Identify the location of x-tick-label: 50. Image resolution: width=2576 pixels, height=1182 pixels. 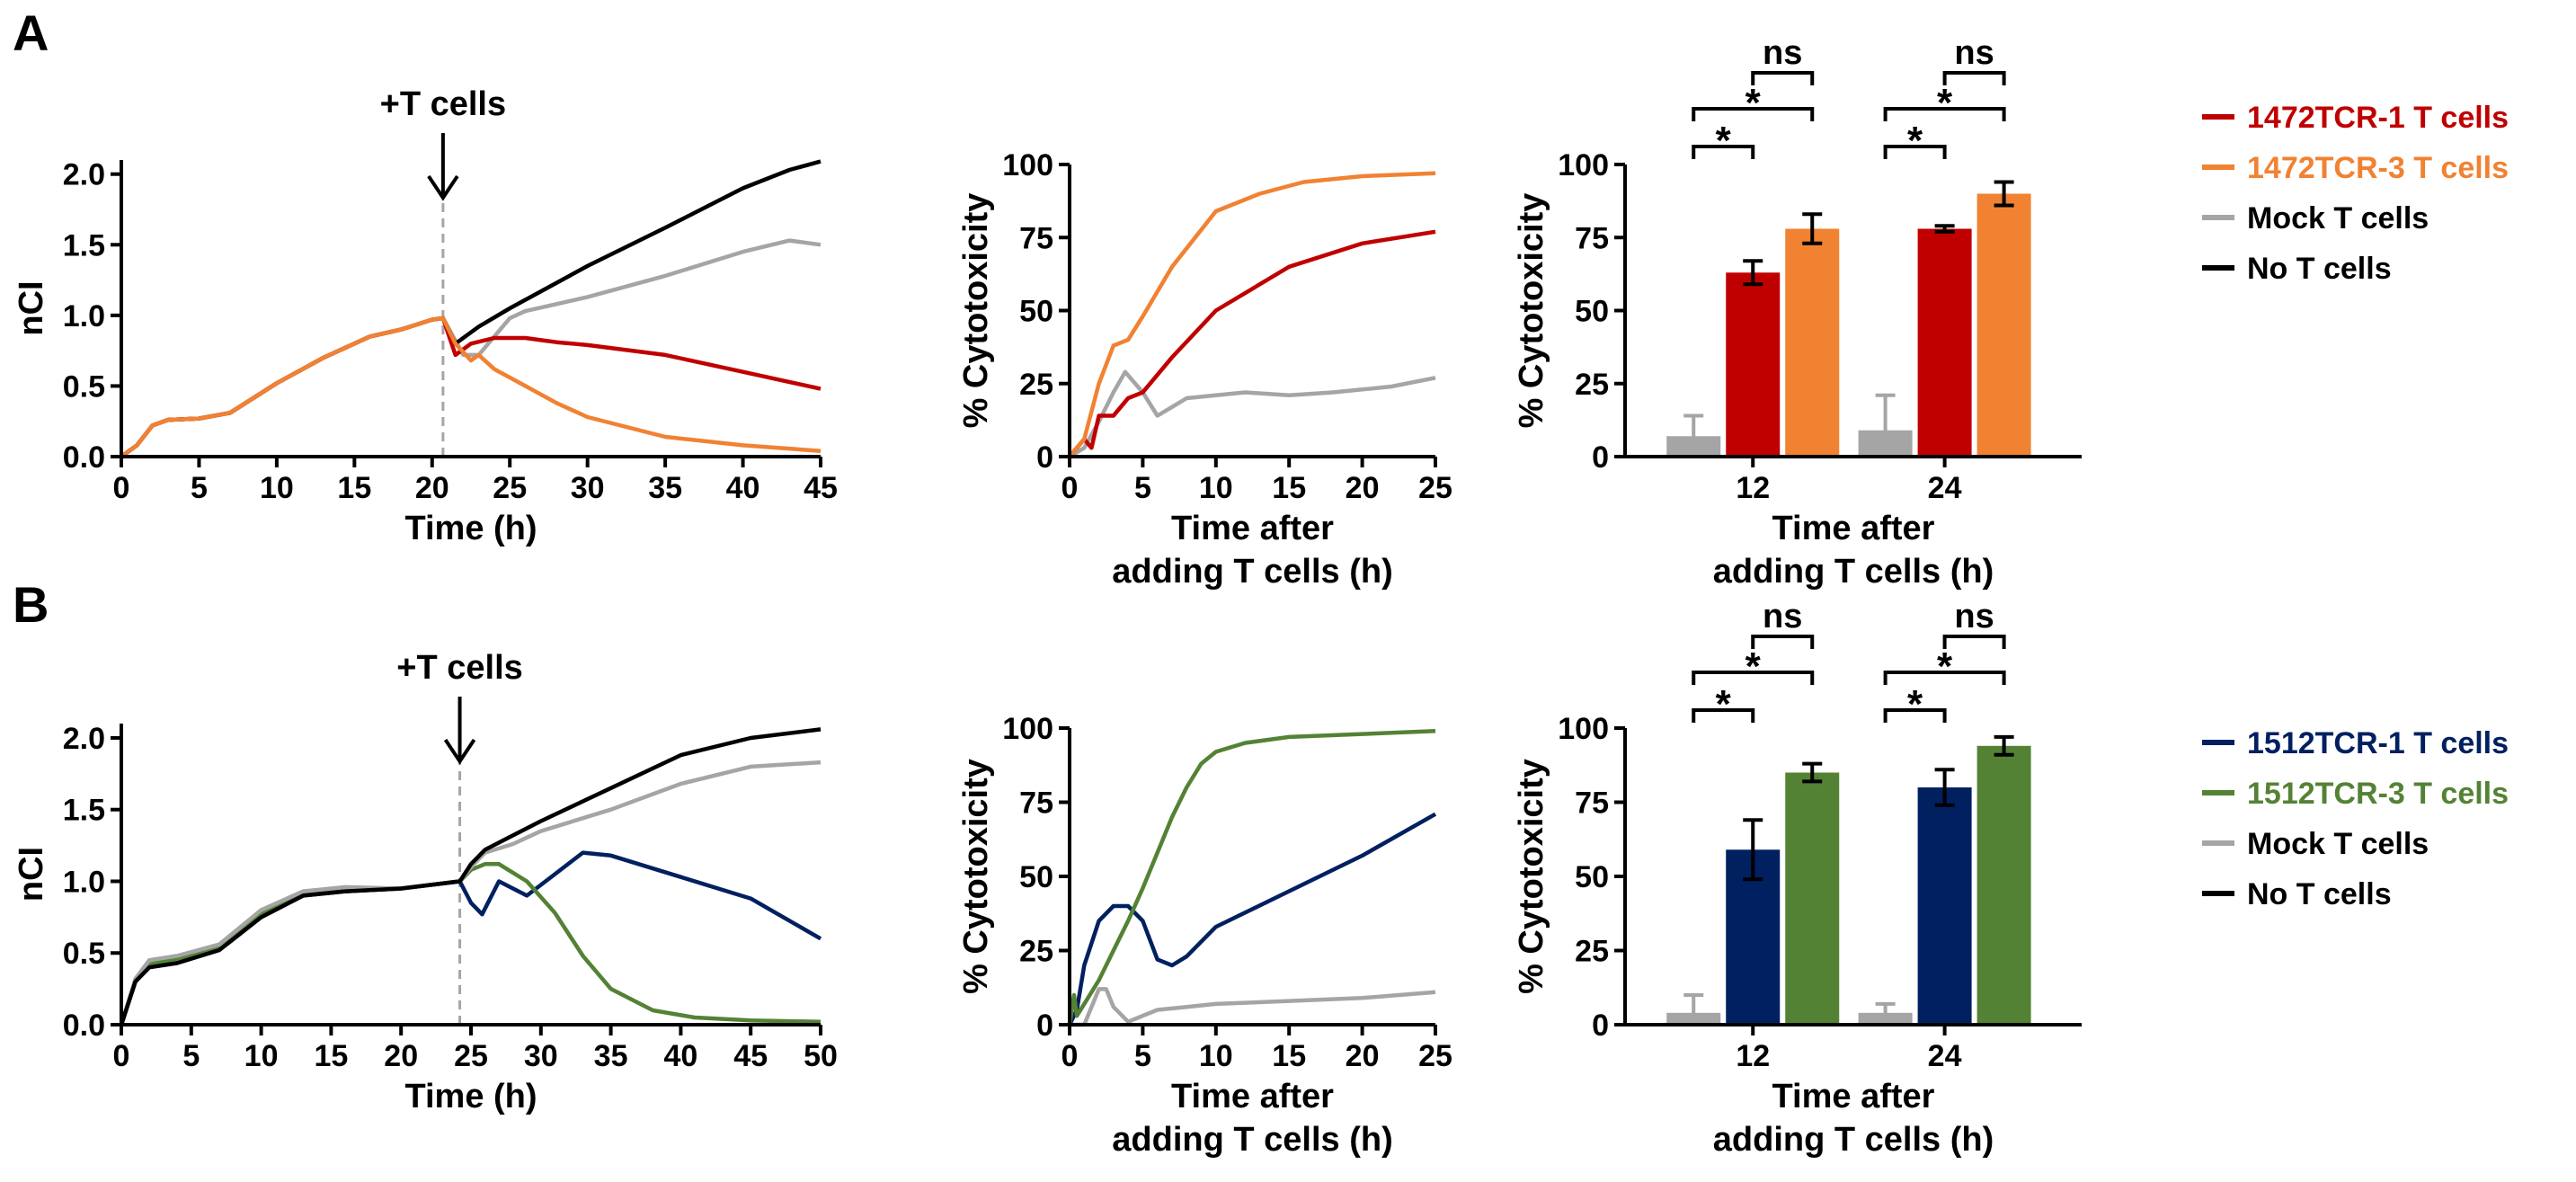
(821, 1056).